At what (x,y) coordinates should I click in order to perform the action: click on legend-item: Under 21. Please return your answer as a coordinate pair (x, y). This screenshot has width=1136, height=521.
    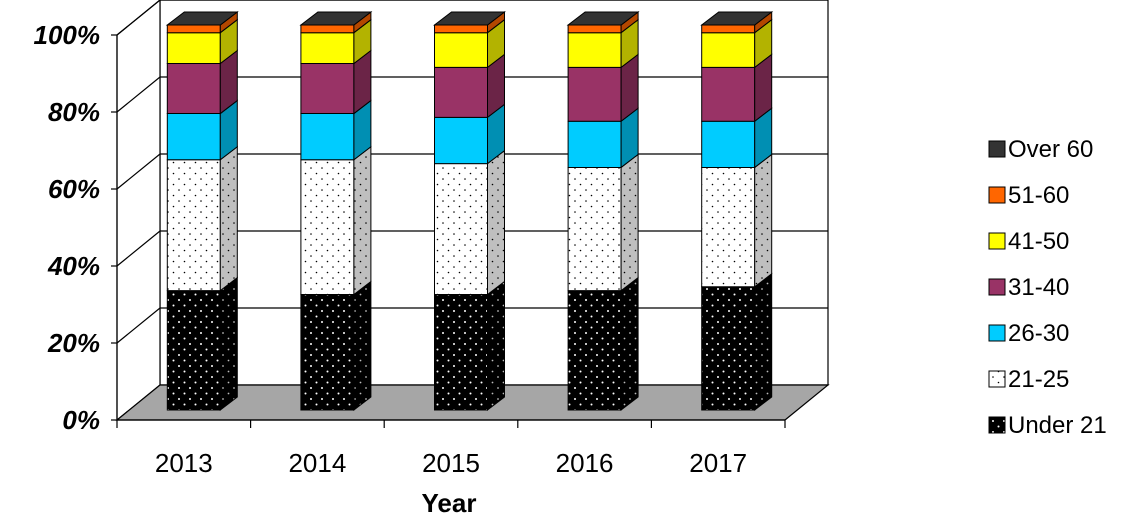
    Looking at the image, I should click on (1047, 425).